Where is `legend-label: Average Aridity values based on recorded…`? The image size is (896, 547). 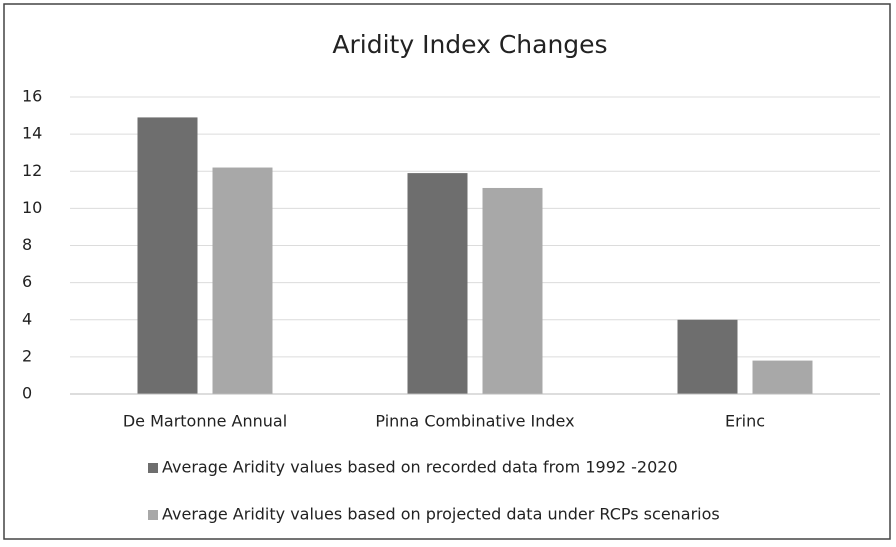
legend-label: Average Aridity values based on recorded… is located at coordinates (420, 467).